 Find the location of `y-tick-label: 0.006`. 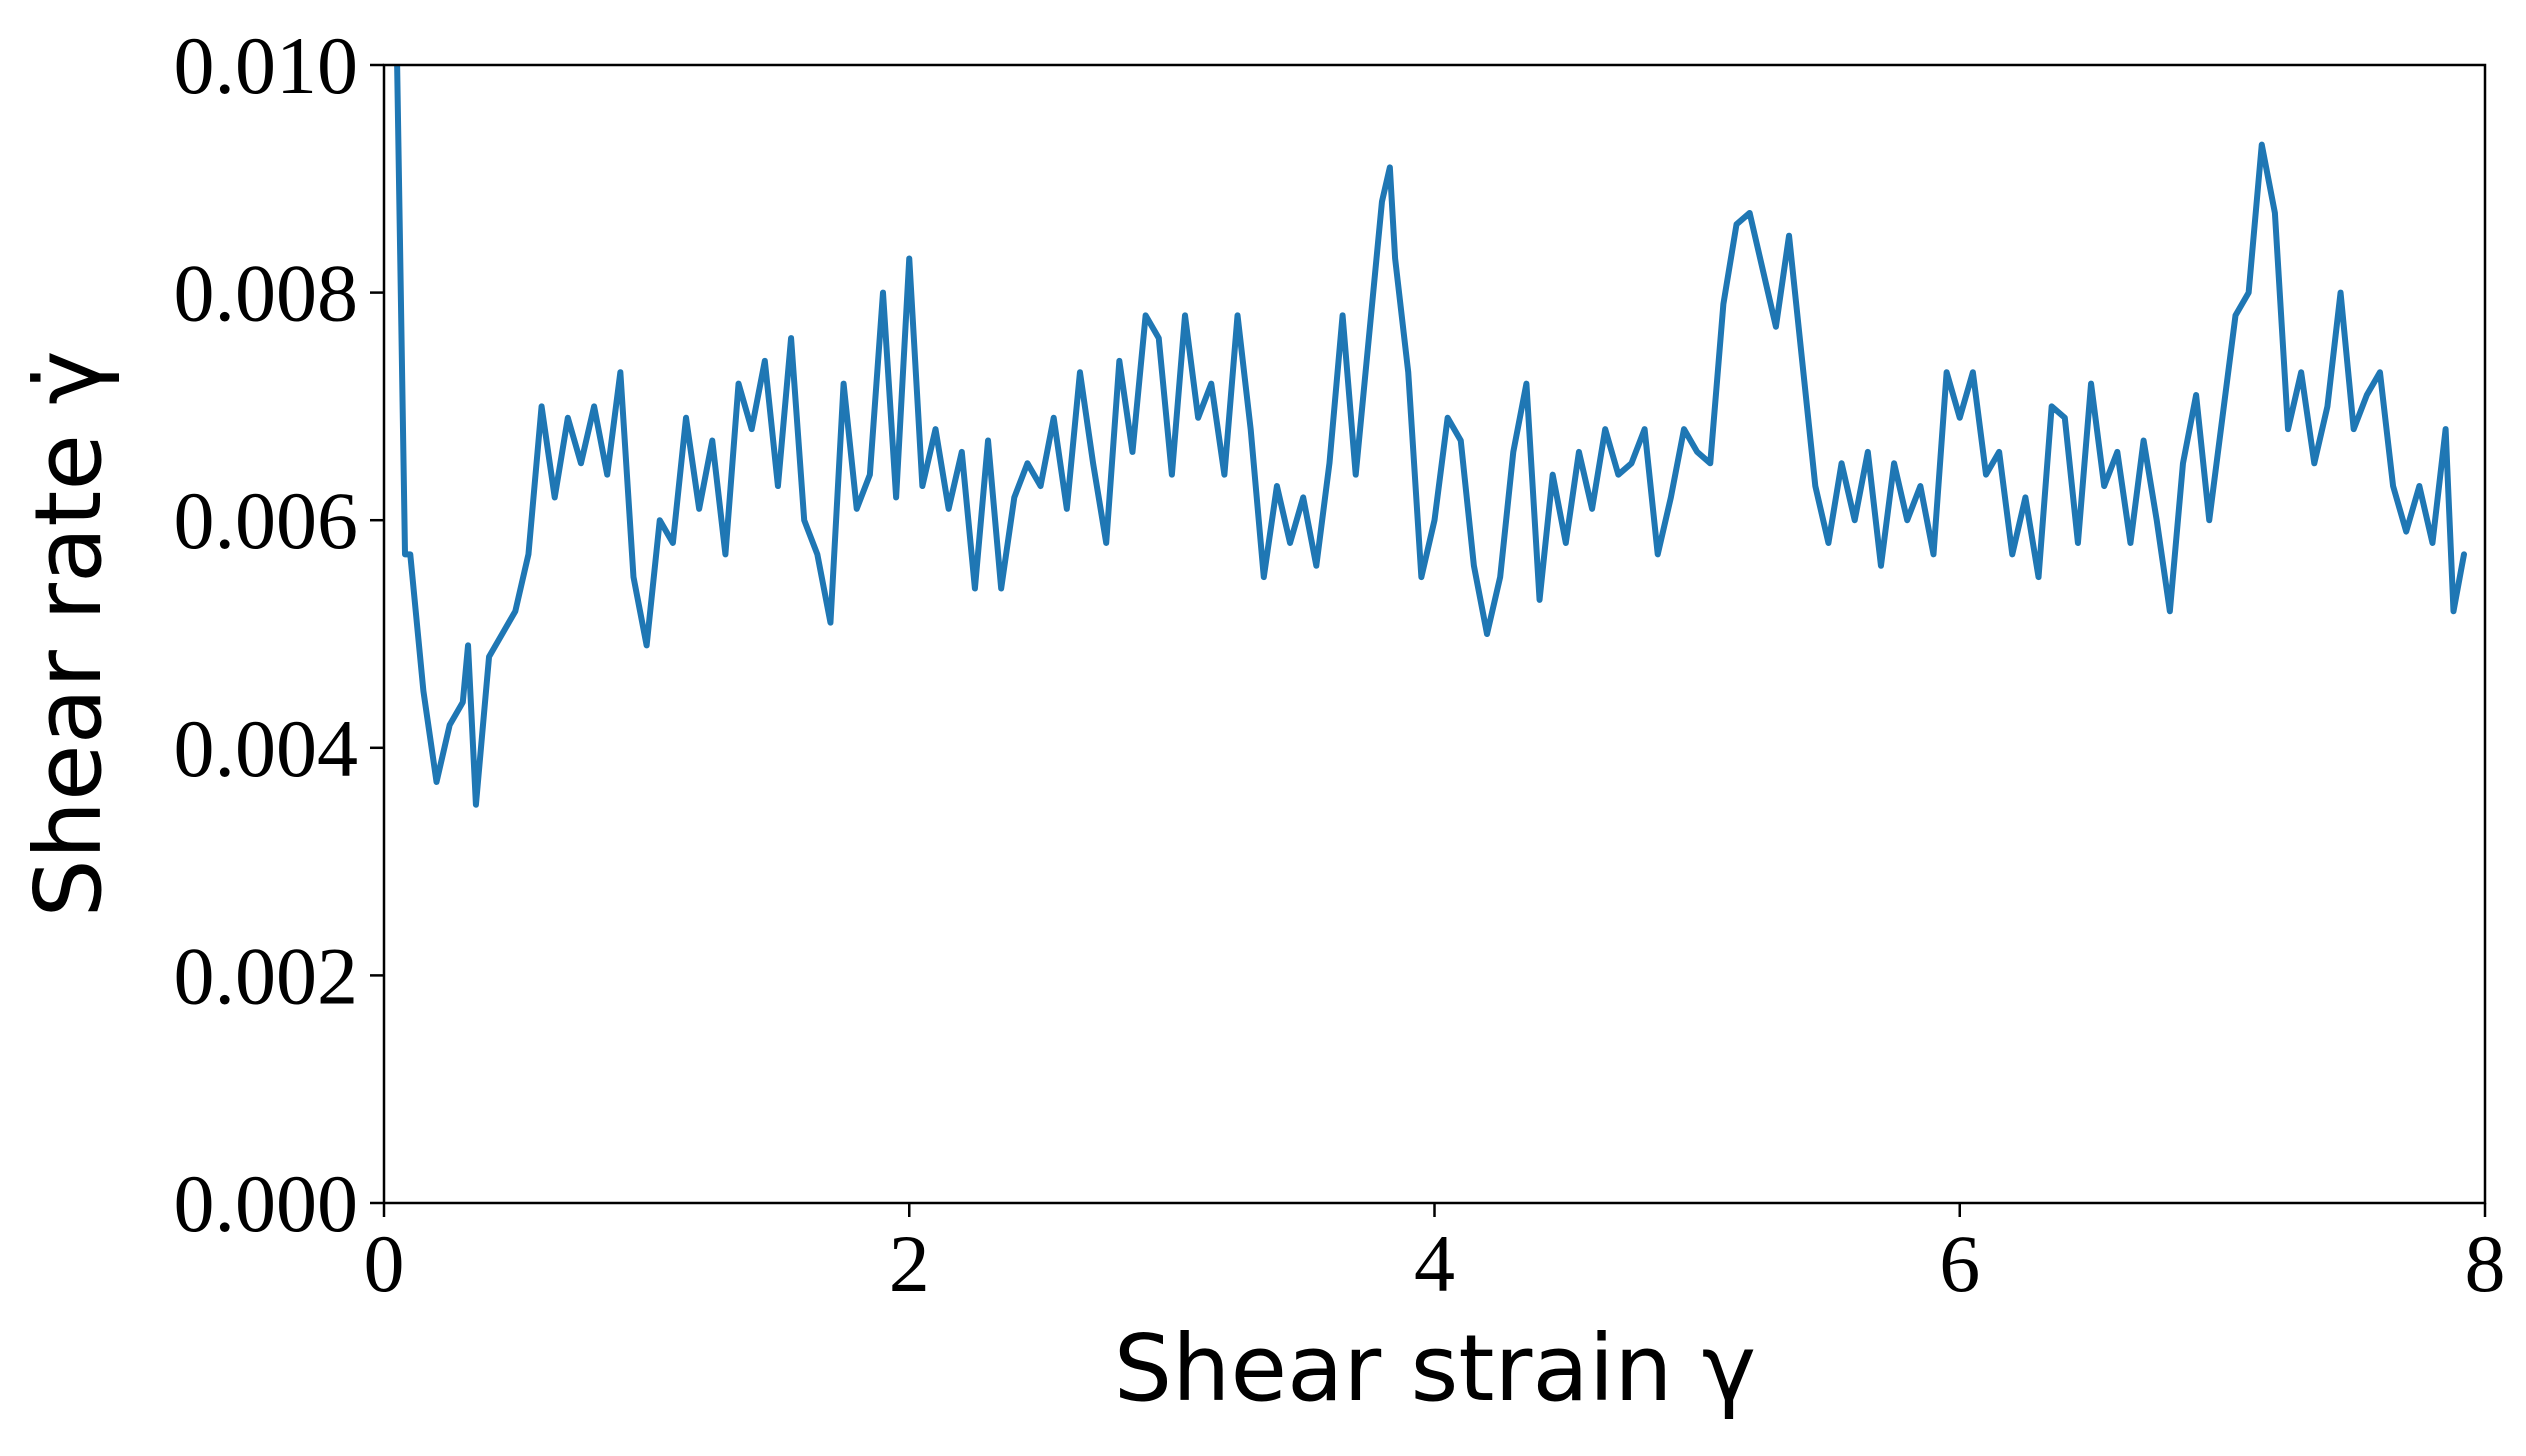

y-tick-label: 0.006 is located at coordinates (266, 520).